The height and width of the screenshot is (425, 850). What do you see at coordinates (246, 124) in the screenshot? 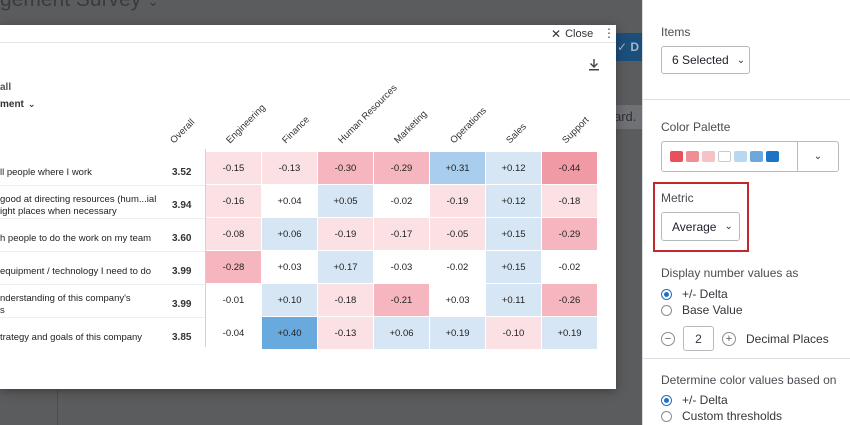
I see `column-header: Engineering` at bounding box center [246, 124].